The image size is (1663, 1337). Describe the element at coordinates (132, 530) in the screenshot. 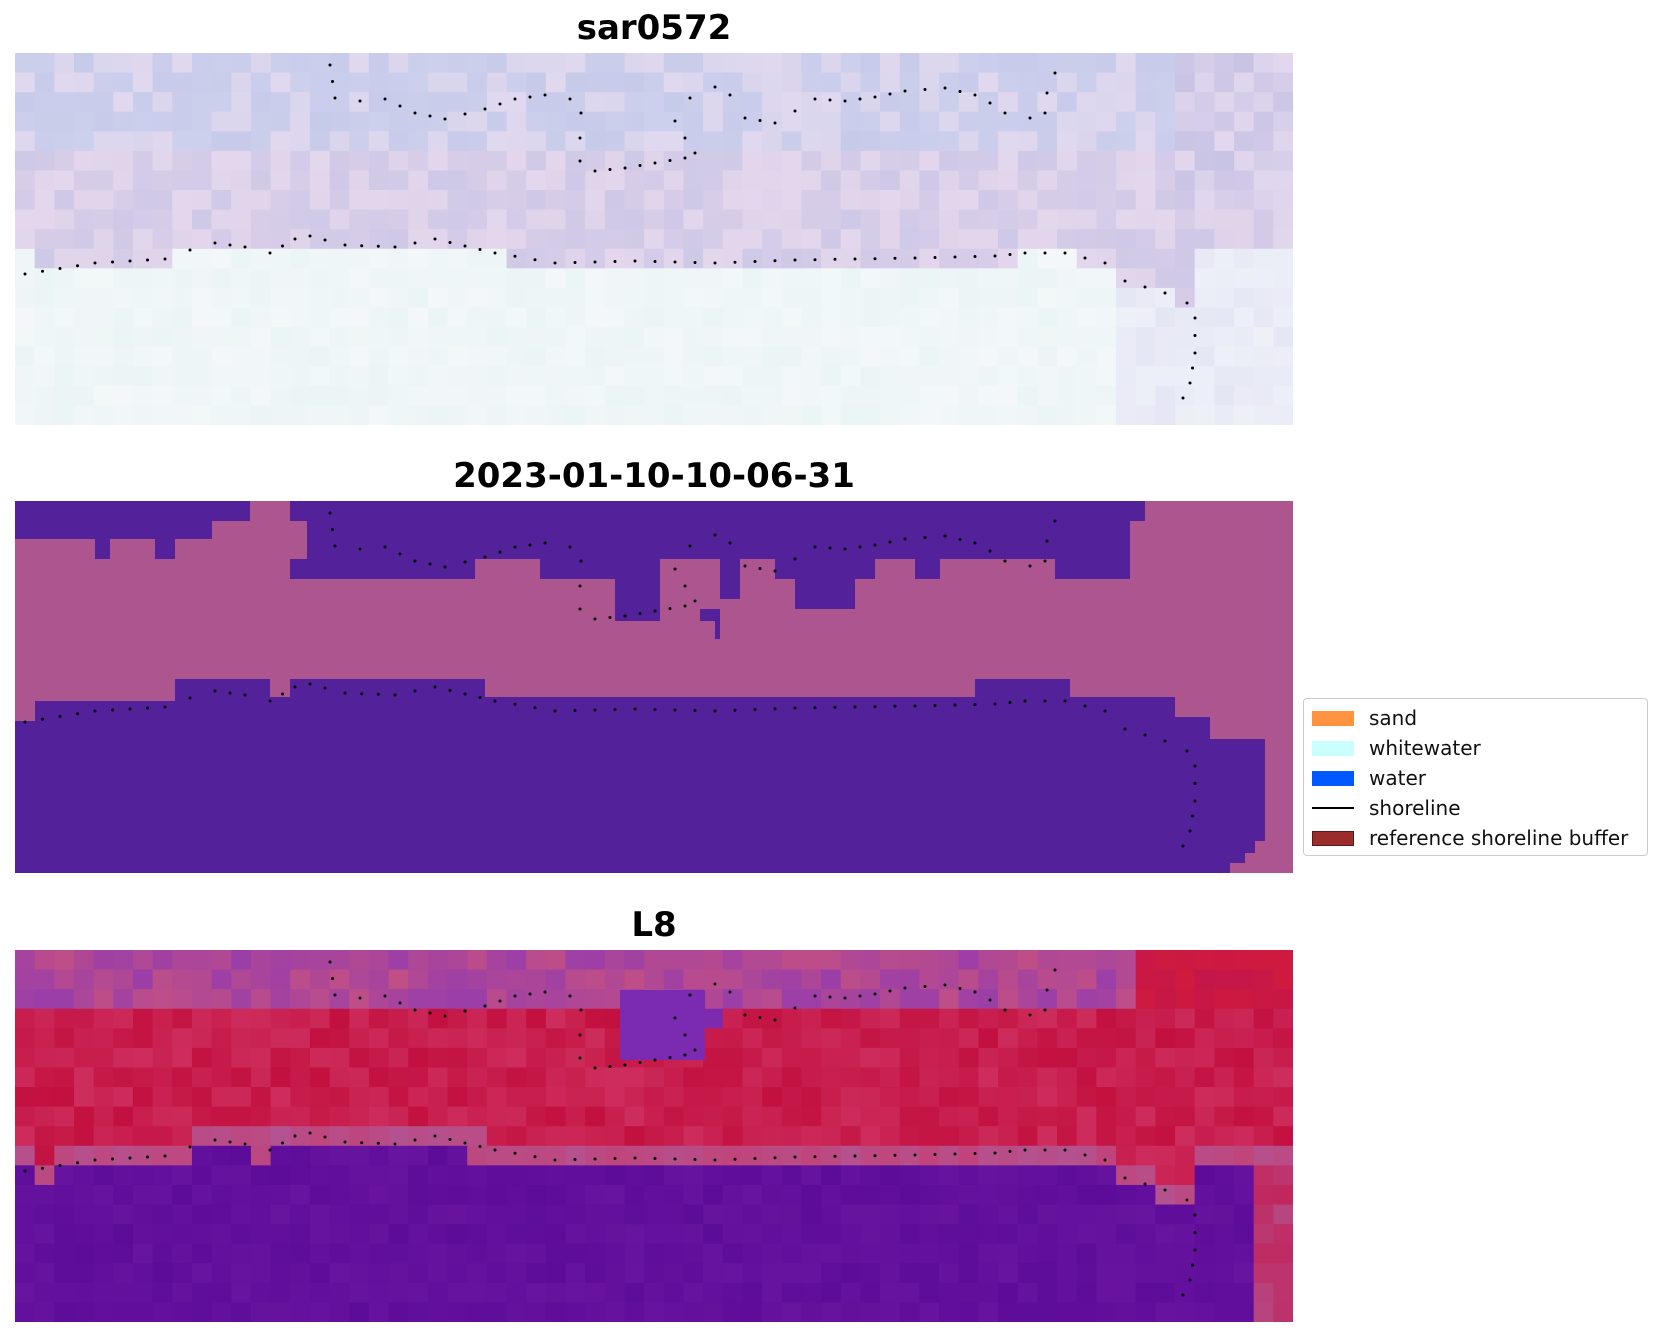

I see `water-region` at that location.